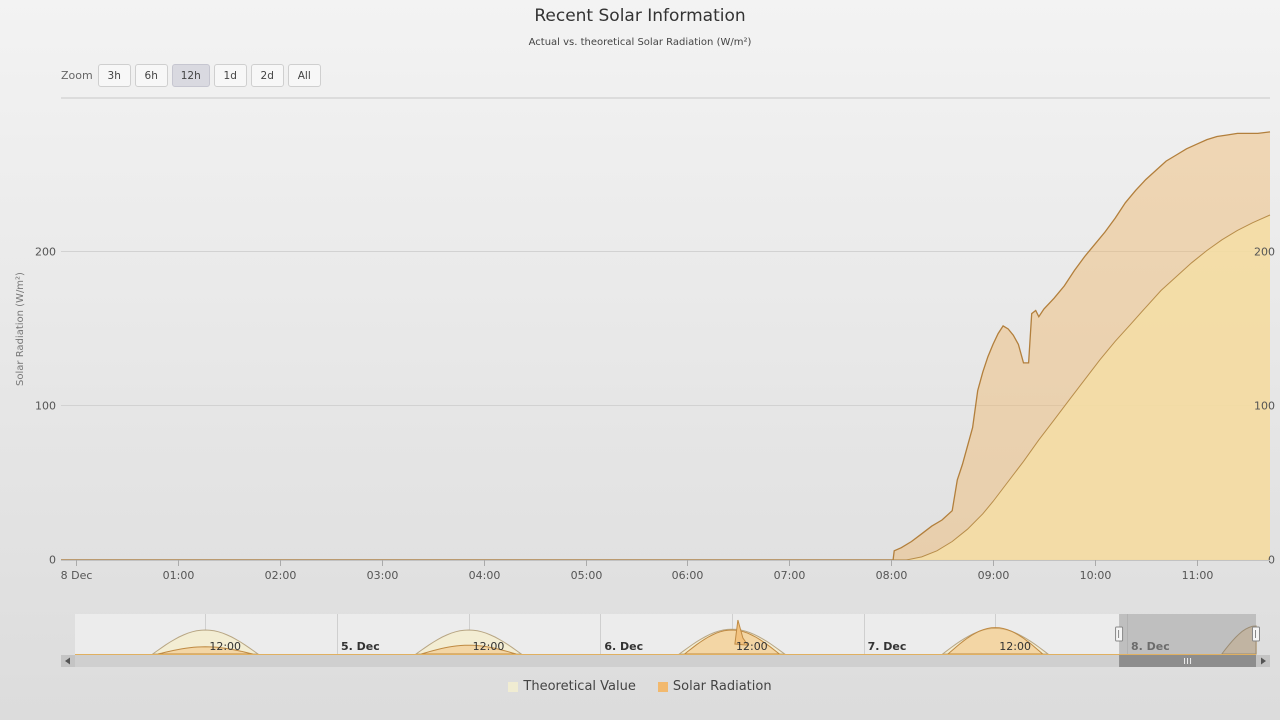 This screenshot has height=720, width=1280. What do you see at coordinates (623, 646) in the screenshot?
I see `navigator-label: 6. Dec` at bounding box center [623, 646].